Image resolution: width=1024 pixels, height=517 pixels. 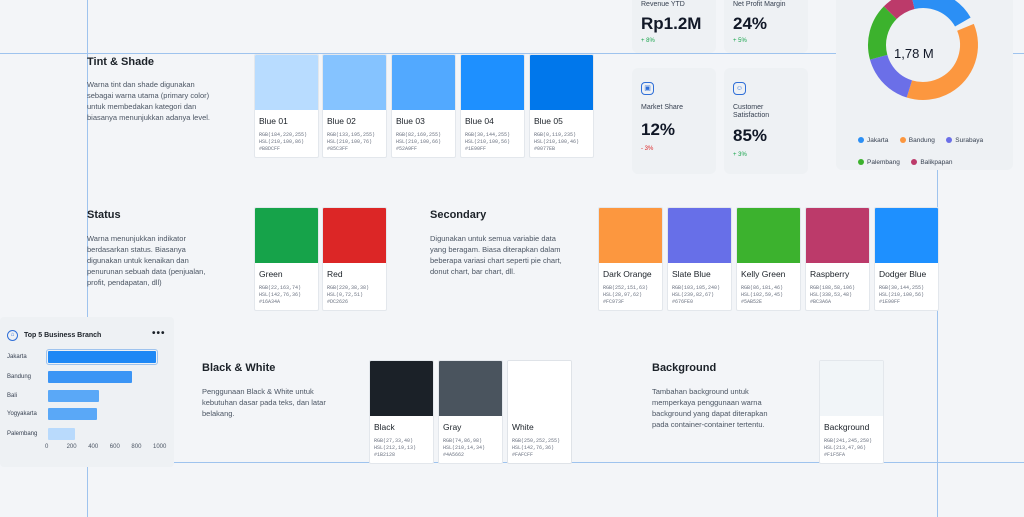 I want to click on kpi-label: Revenue YTD, so click(x=663, y=4).